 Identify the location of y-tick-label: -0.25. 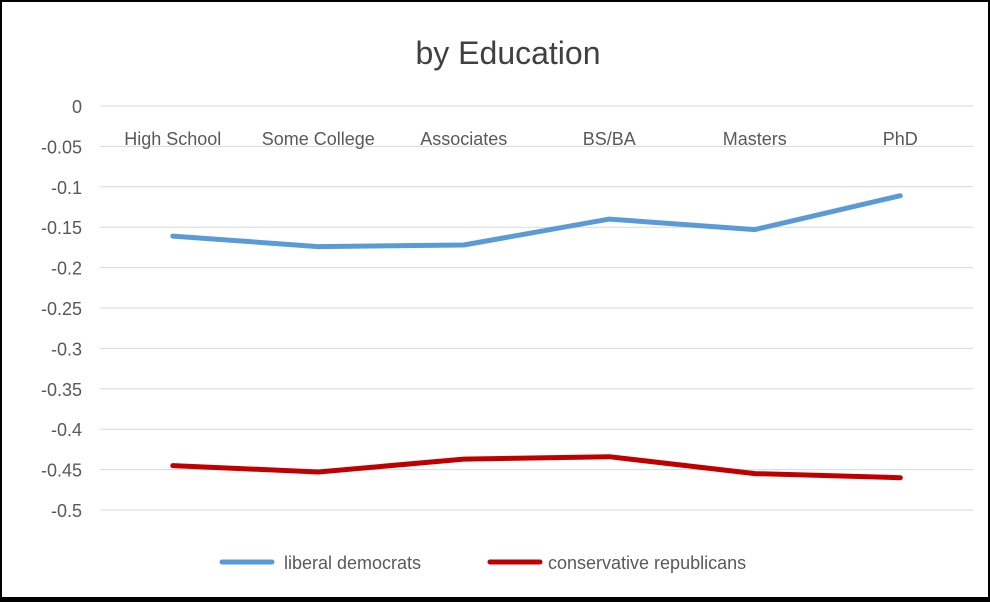
(61, 309).